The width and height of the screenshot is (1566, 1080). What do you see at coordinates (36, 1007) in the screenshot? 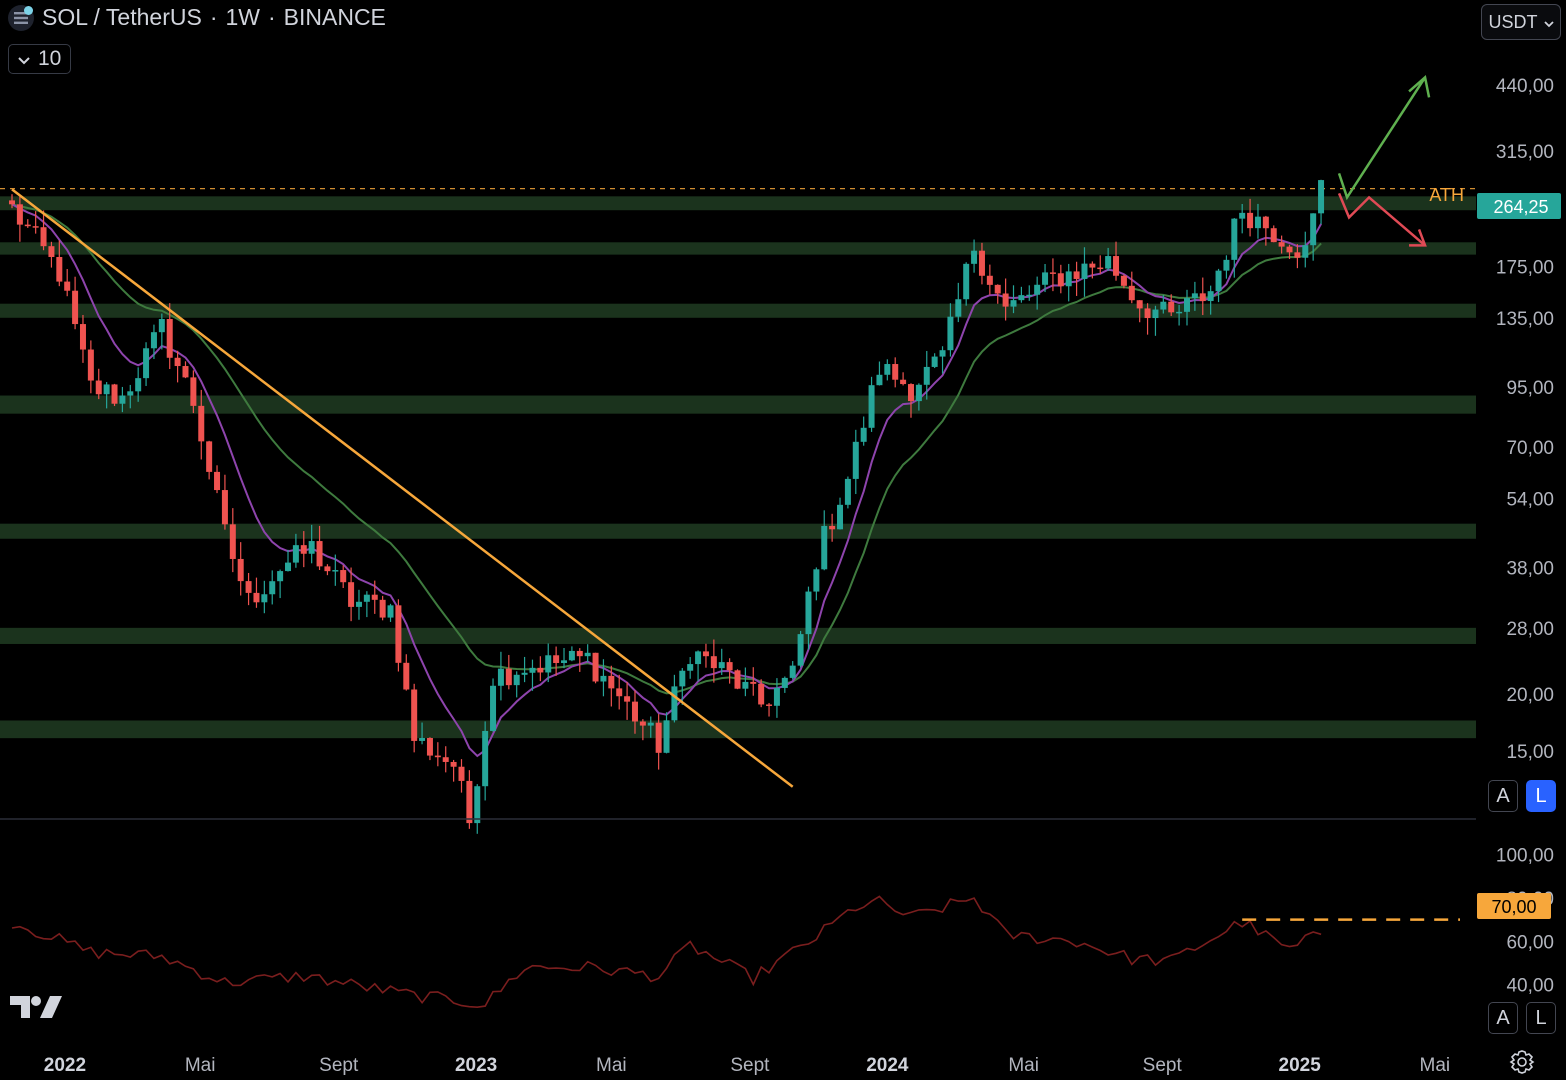
I see `tradingview-logo-icon` at bounding box center [36, 1007].